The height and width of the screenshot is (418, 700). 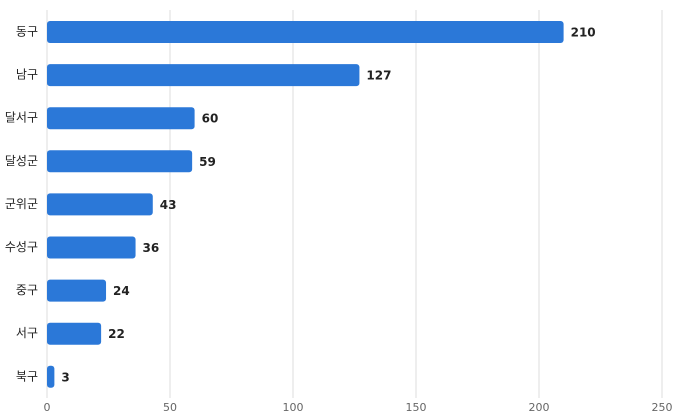 What do you see at coordinates (116, 334) in the screenshot?
I see `value-label: 22` at bounding box center [116, 334].